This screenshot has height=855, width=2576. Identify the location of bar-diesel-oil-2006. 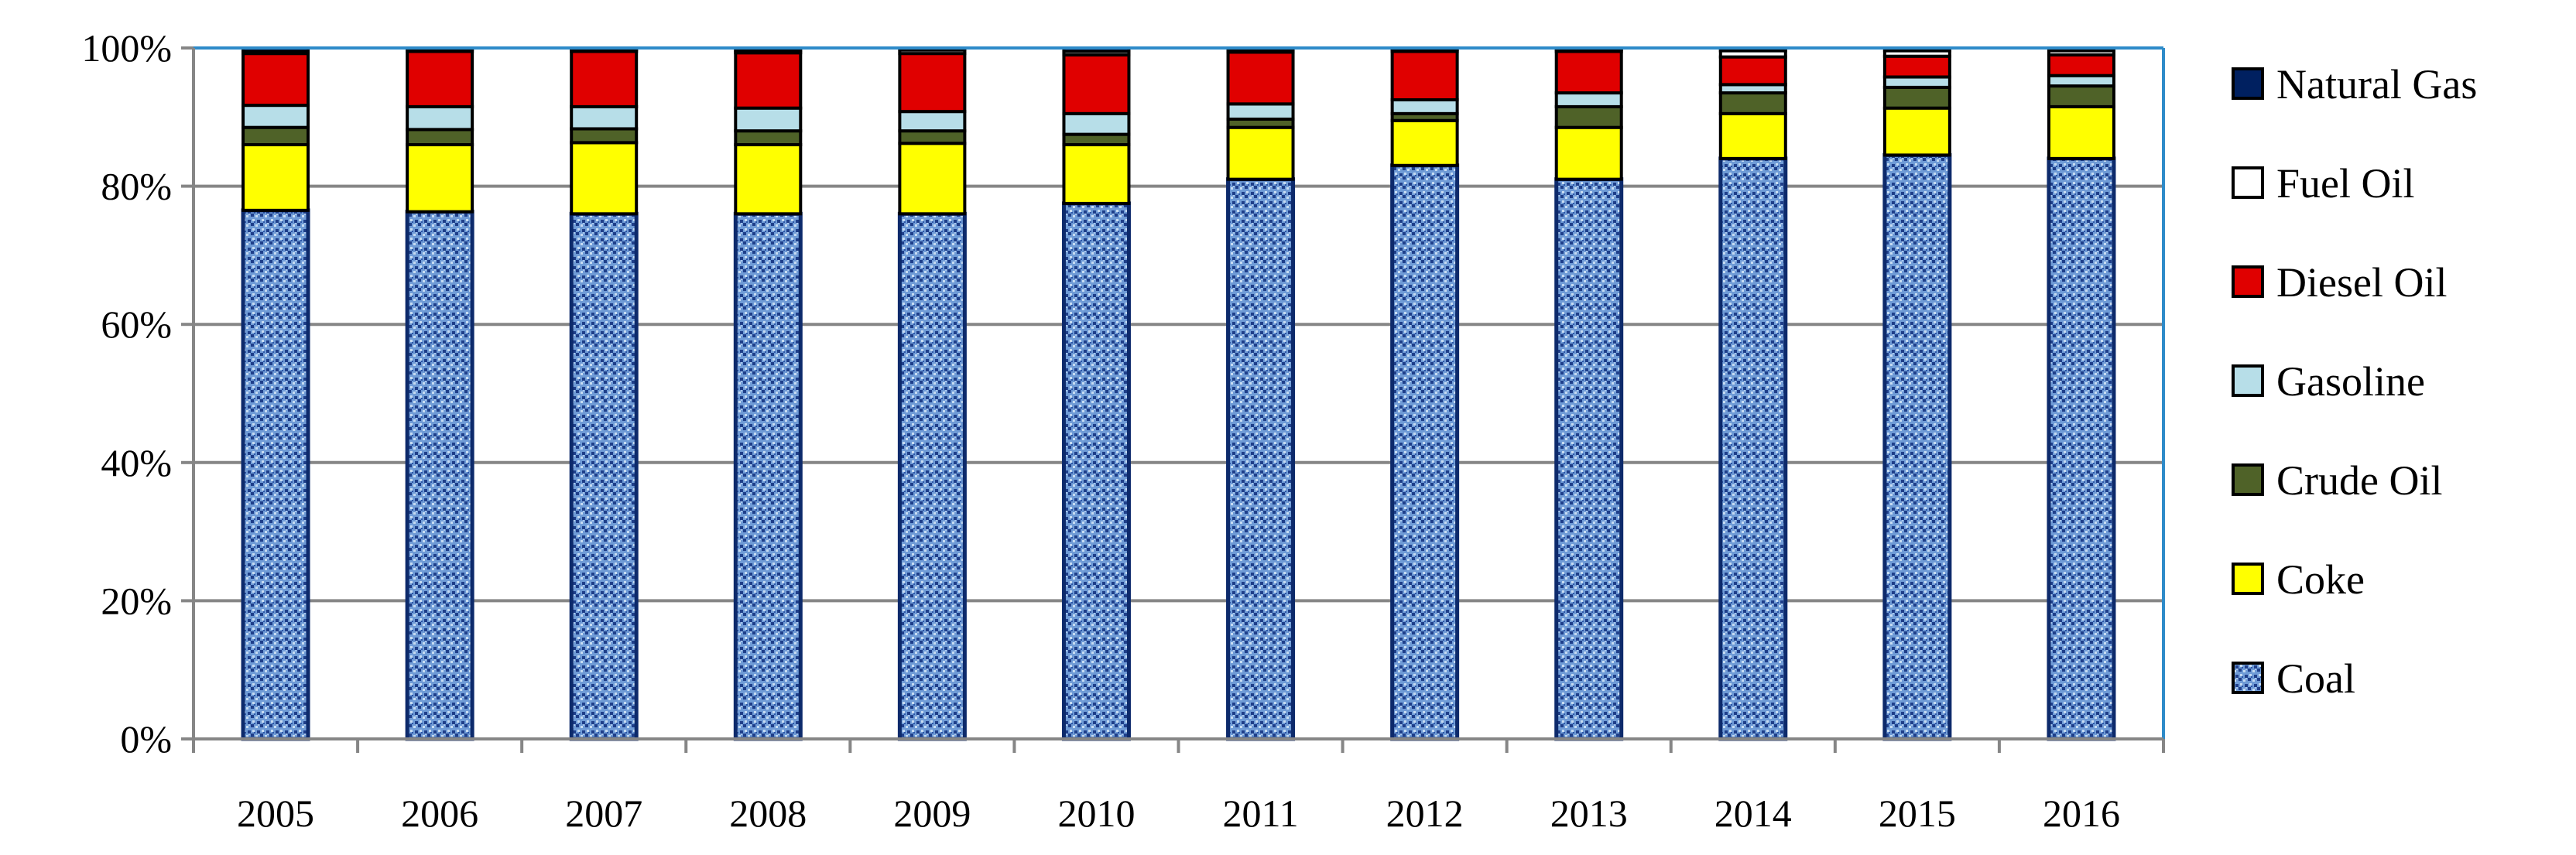
(440, 79).